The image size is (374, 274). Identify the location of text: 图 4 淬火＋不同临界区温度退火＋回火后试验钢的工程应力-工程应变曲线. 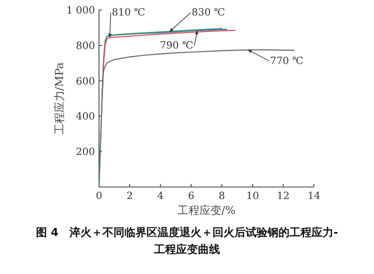
(187, 241).